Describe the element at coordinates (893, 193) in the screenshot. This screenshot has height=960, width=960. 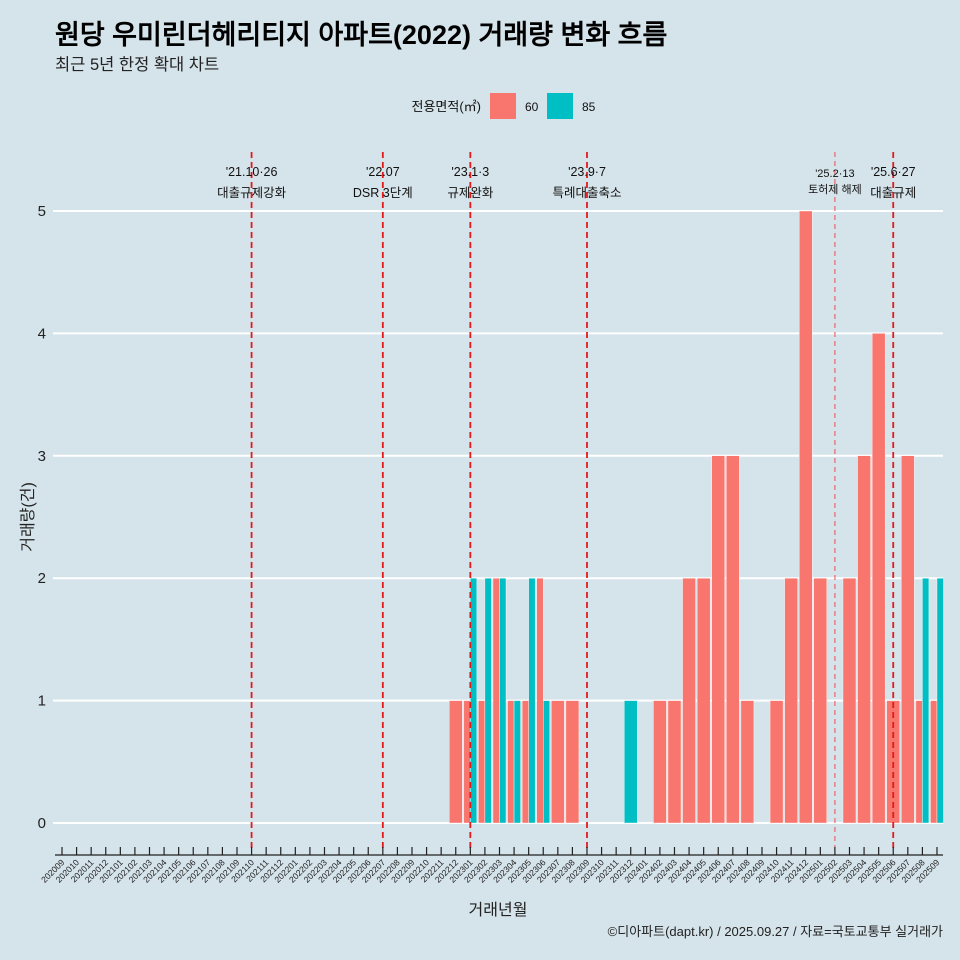
I see `event-description-label: 대출규제` at that location.